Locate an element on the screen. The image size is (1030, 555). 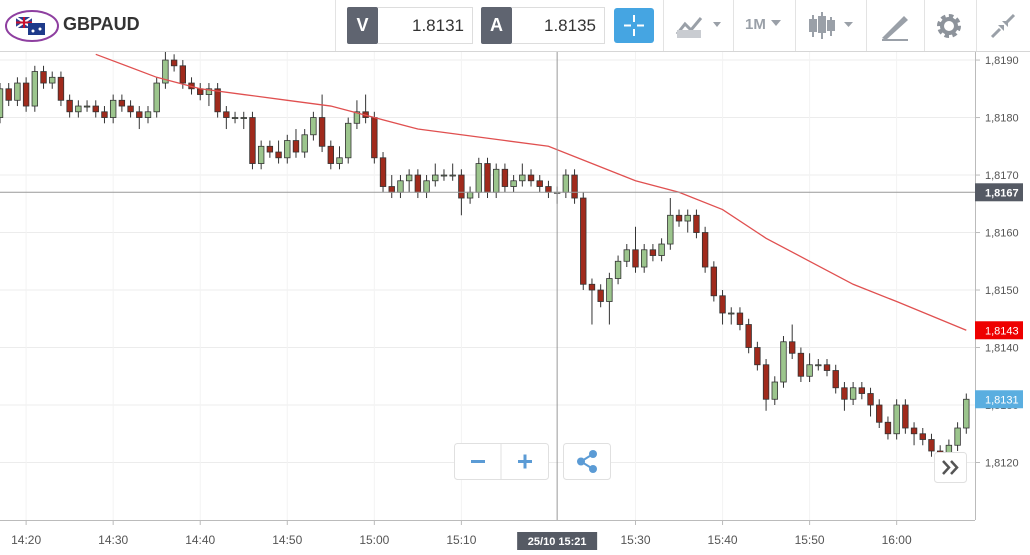
scroll-to-end-button is located at coordinates (950, 467).